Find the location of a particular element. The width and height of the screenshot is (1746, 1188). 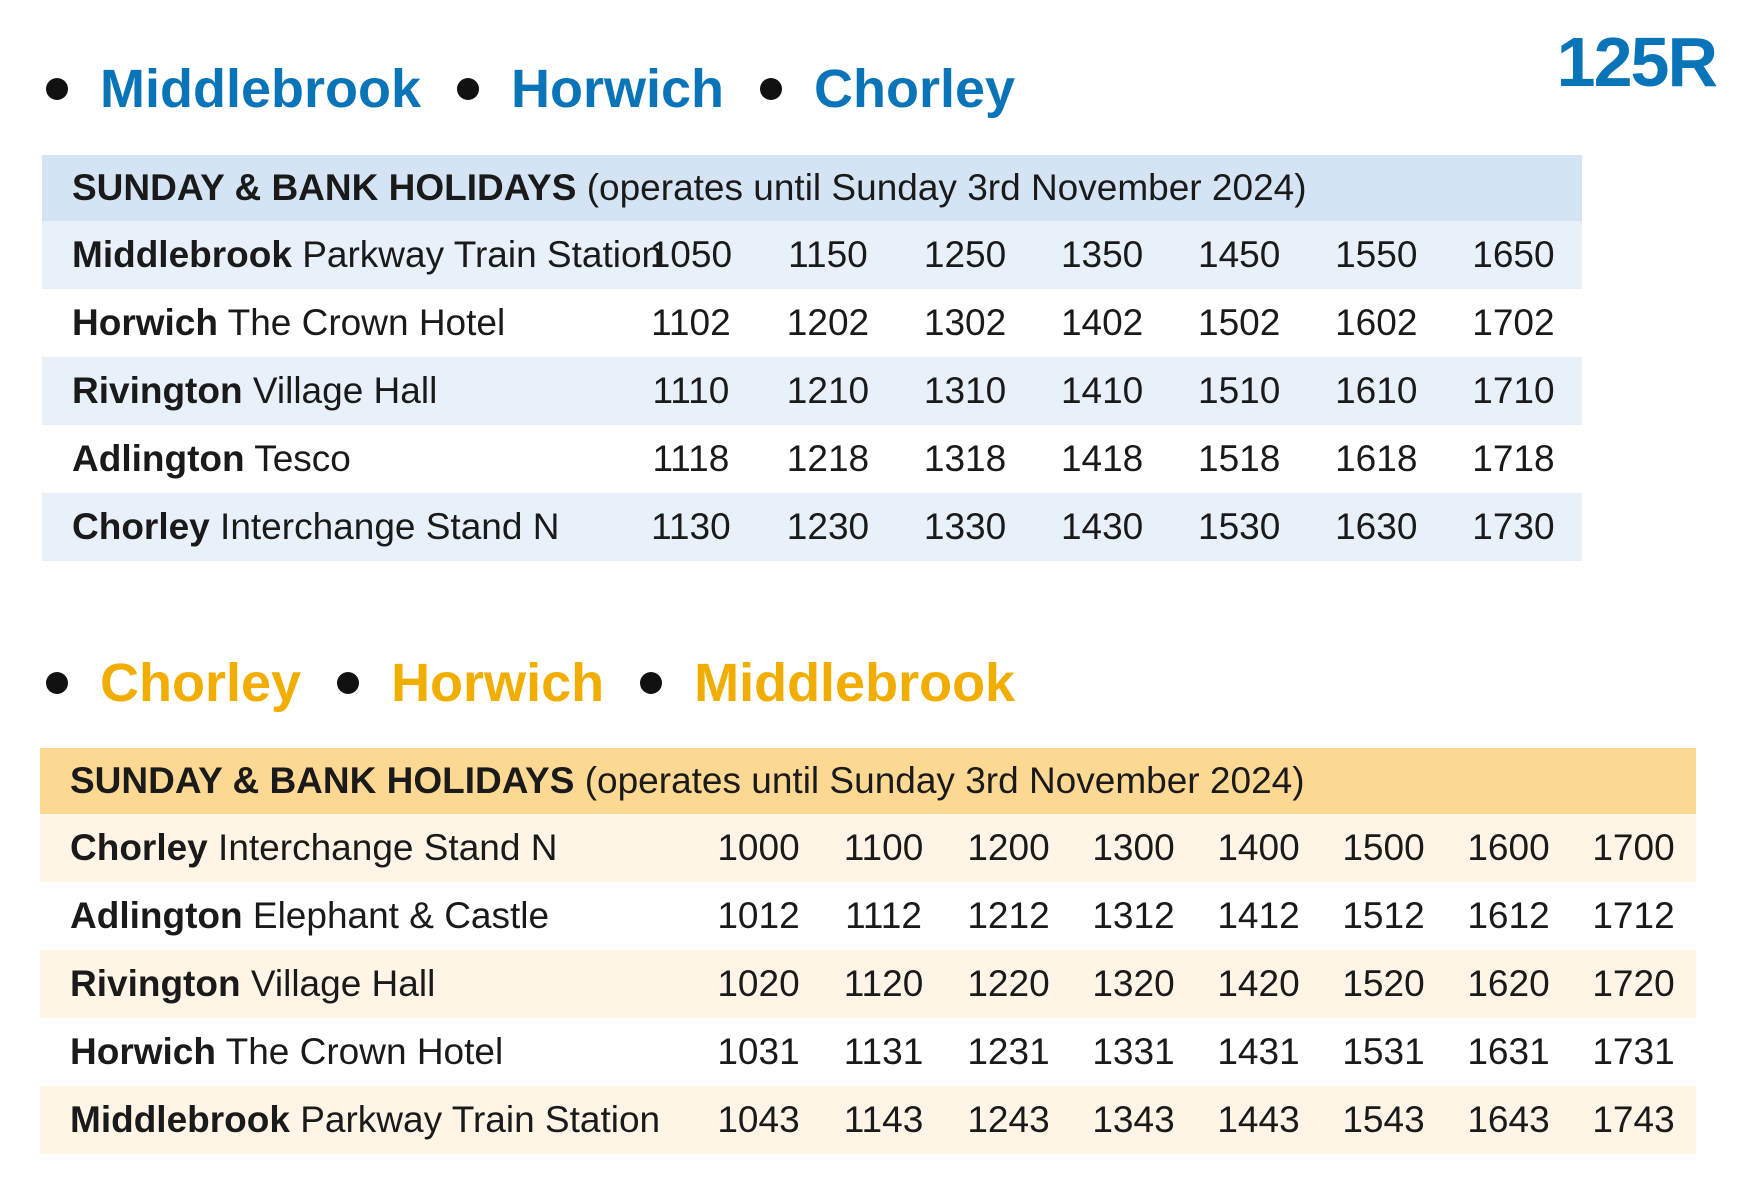

departure-time: 1102 is located at coordinates (691, 322).